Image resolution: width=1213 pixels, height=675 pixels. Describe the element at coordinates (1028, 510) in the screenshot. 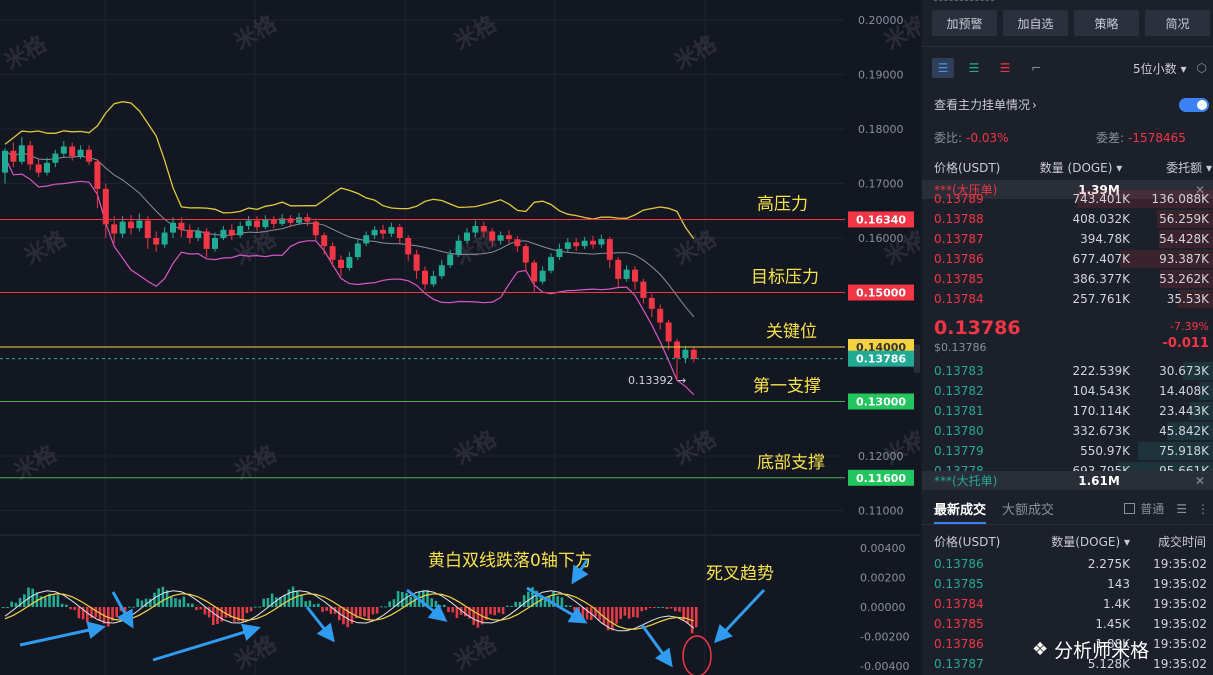

I see `tab-large-trades: 大额成交` at that location.